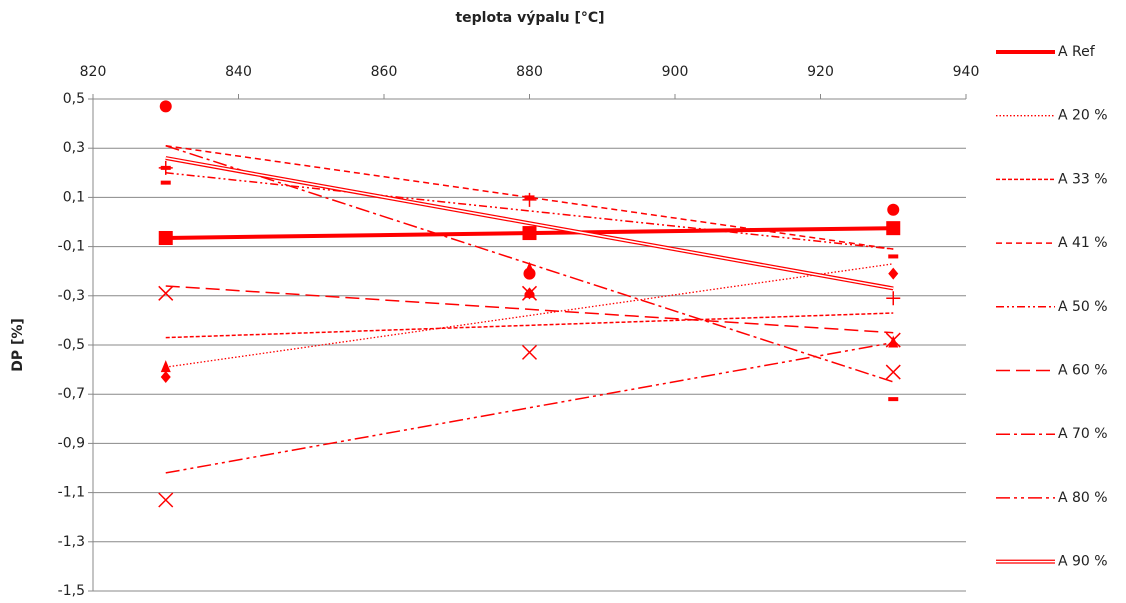 This screenshot has width=1126, height=603. What do you see at coordinates (71, 296) in the screenshot?
I see `y-tick-label: -0,3` at bounding box center [71, 296].